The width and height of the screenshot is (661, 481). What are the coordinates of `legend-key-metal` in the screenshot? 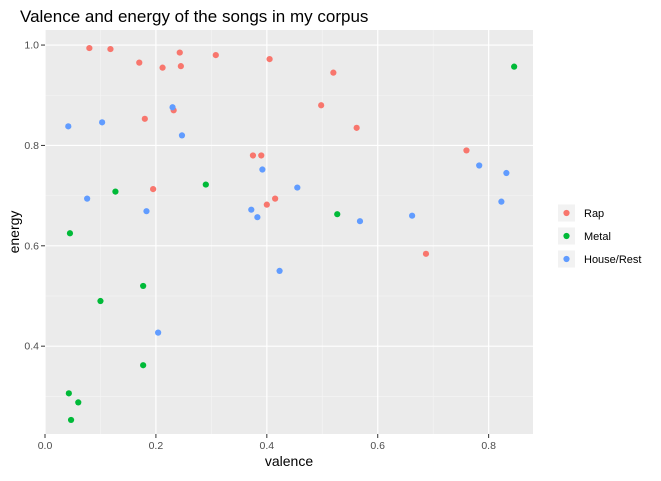 It's located at (566, 236).